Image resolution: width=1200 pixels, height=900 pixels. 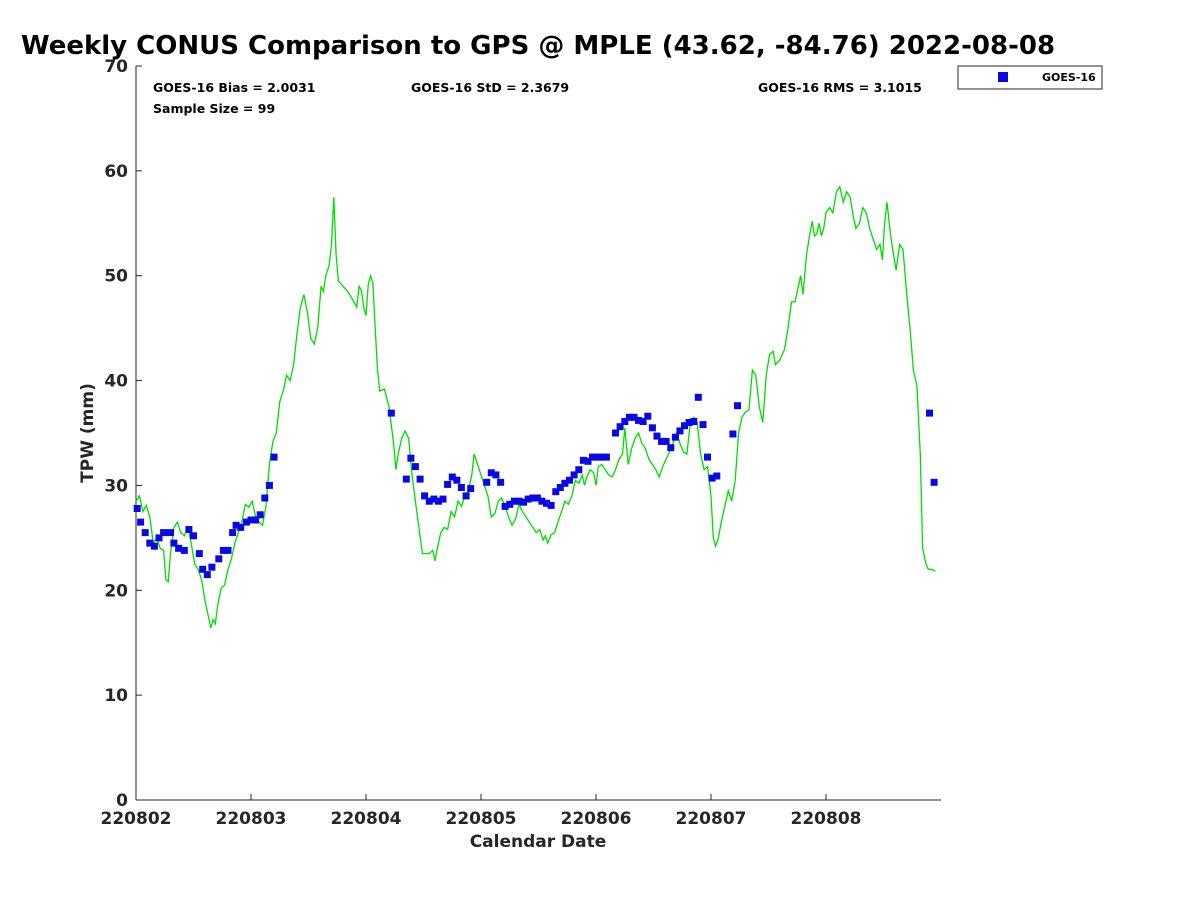 What do you see at coordinates (116, 591) in the screenshot?
I see `y-tick-label: 20` at bounding box center [116, 591].